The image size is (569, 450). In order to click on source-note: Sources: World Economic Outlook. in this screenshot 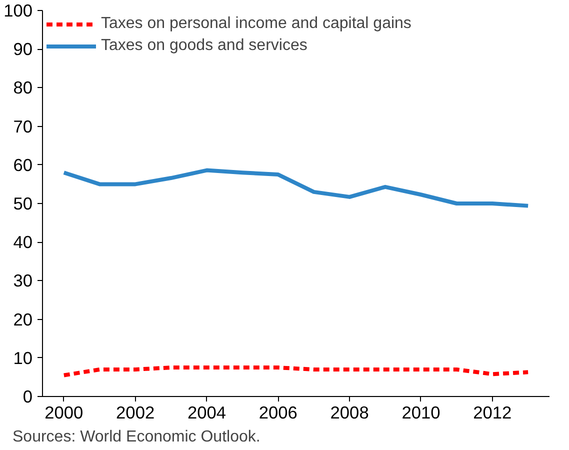, I will do `click(136, 437)`.